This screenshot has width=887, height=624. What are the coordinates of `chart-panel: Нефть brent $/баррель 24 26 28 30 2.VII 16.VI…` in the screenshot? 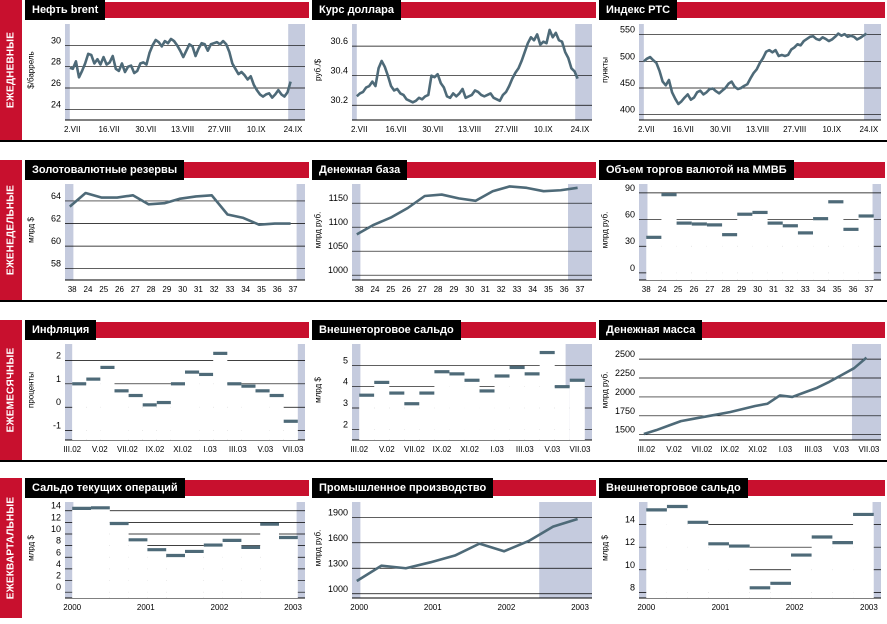 It's located at (167, 70).